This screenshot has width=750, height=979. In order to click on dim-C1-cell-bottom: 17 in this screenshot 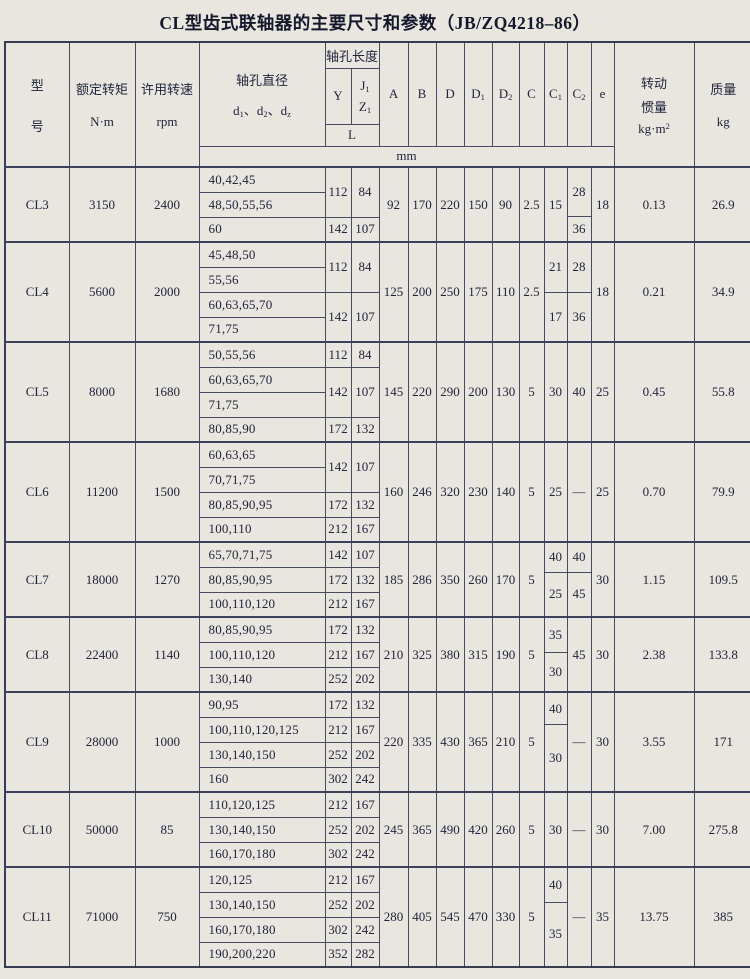, I will do `click(556, 316)`.